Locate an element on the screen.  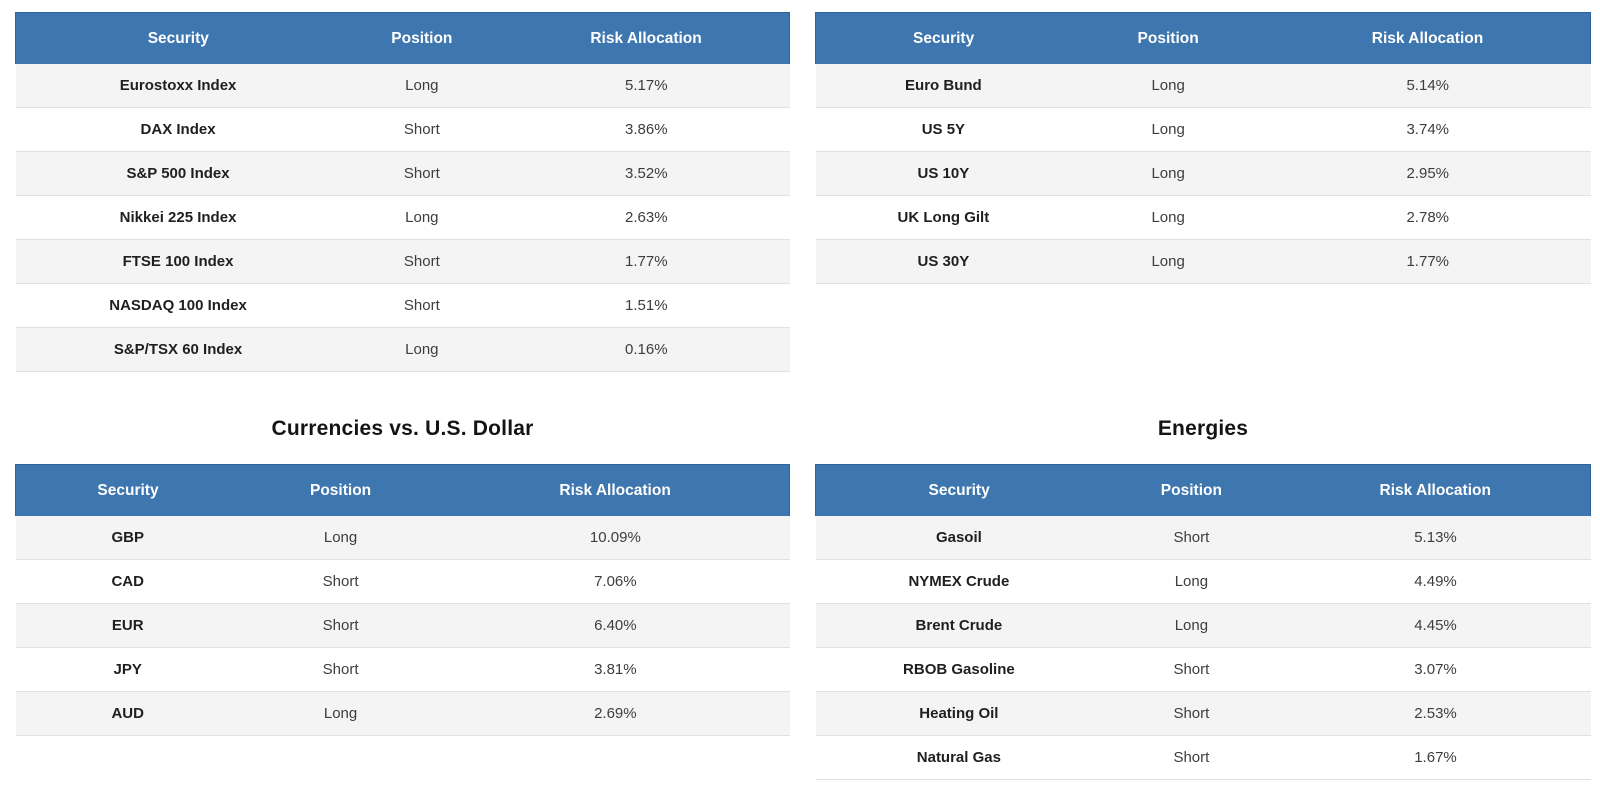
risk-allocation-cell: 5.14% is located at coordinates (1428, 86).